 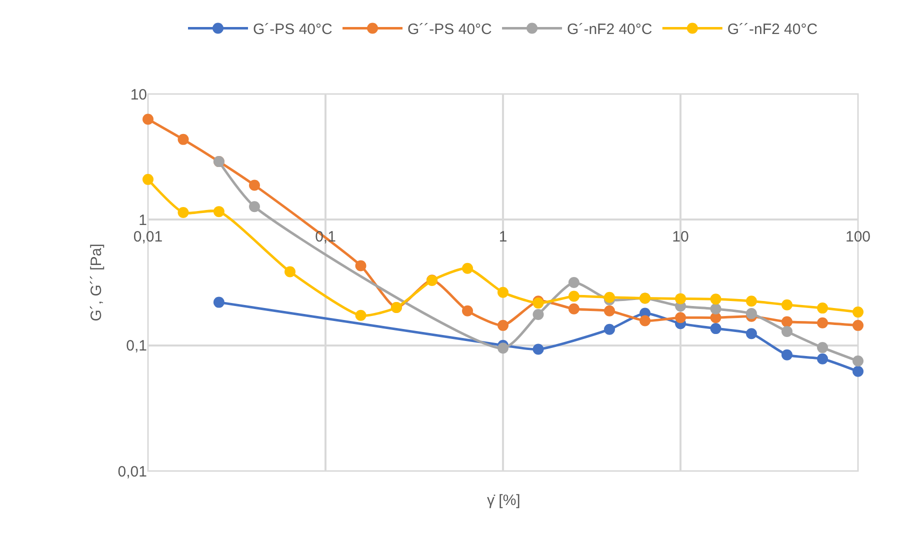 I want to click on y-tick-label: 0,1, so click(x=136, y=346).